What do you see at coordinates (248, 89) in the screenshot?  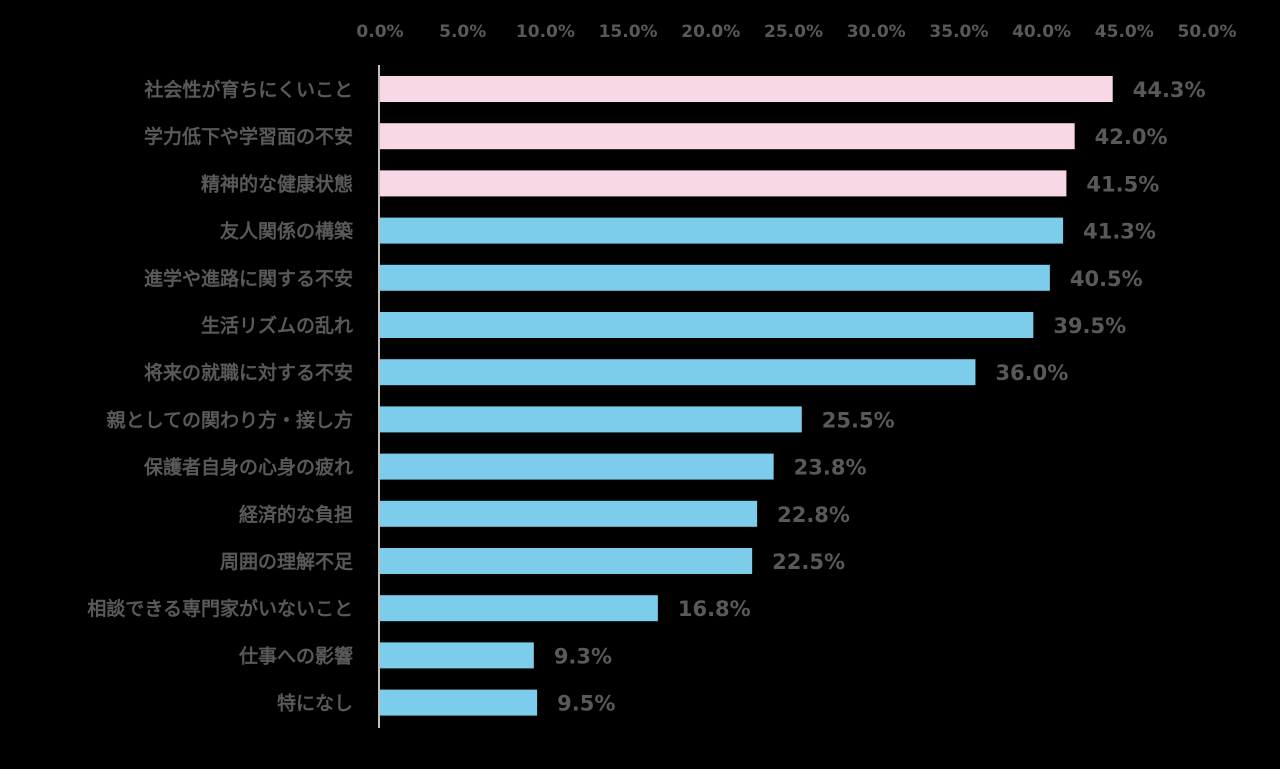 I see `category-label: 社会性が育ちにくいこと` at bounding box center [248, 89].